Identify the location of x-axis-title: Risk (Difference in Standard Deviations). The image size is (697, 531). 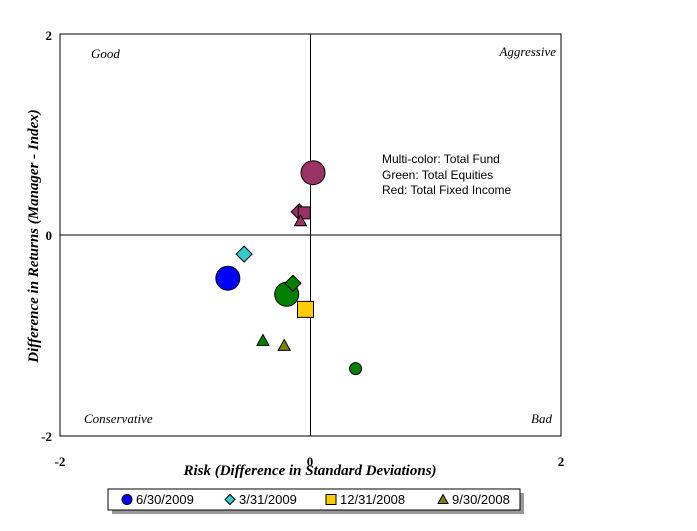
(309, 471).